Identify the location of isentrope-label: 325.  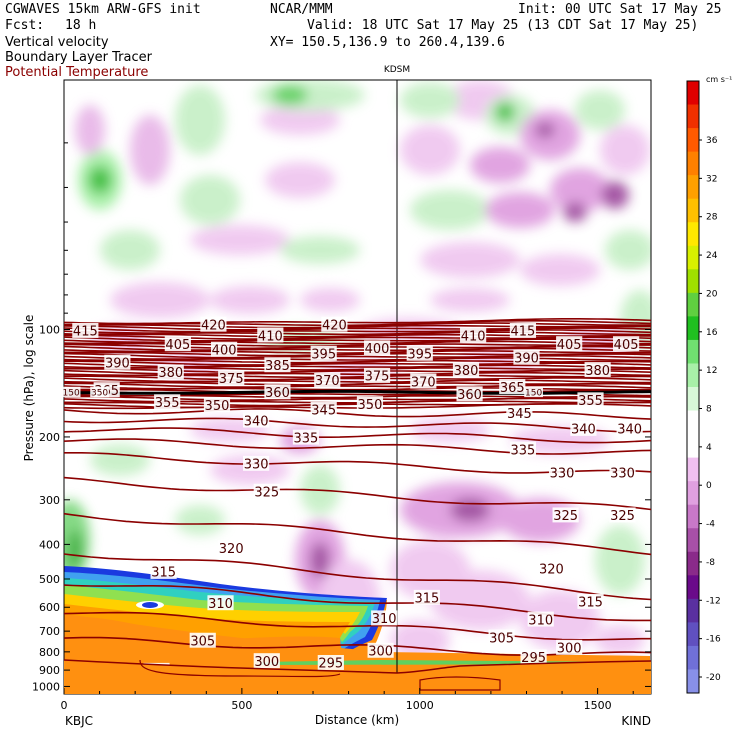
(565, 516).